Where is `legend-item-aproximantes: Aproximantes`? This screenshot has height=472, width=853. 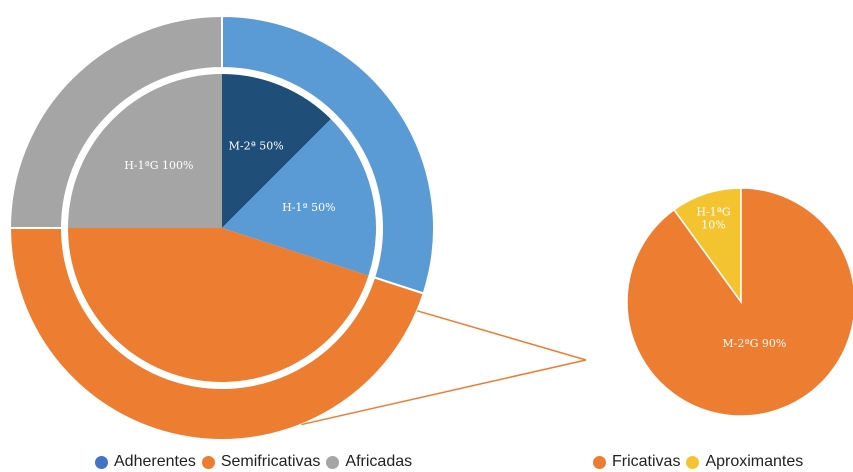 legend-item-aproximantes: Aproximantes is located at coordinates (744, 462).